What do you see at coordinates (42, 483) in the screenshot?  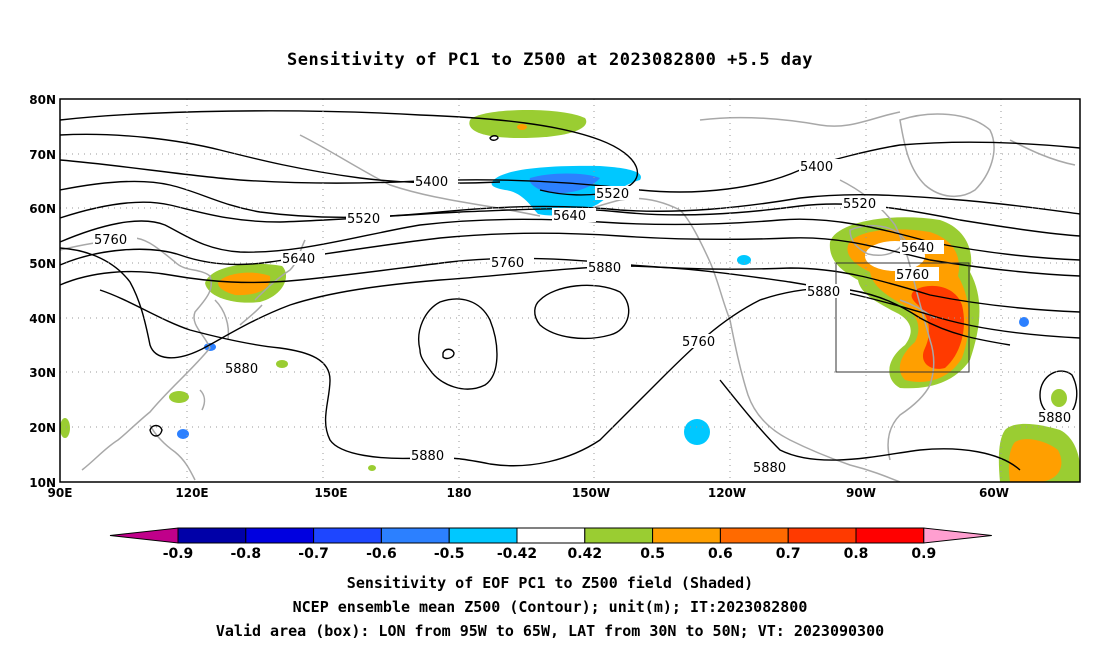 I see `lat-label: 10N` at bounding box center [42, 483].